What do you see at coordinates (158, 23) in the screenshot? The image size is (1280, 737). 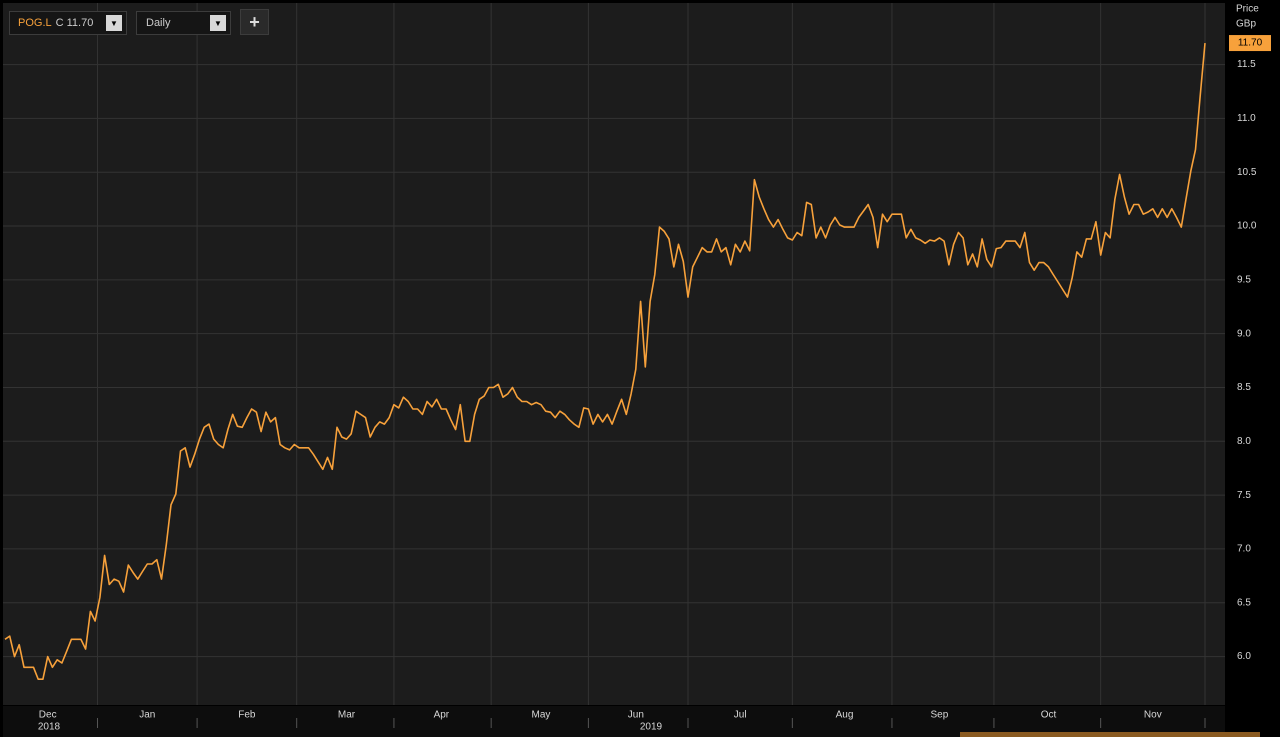 I see `interval: Daily` at bounding box center [158, 23].